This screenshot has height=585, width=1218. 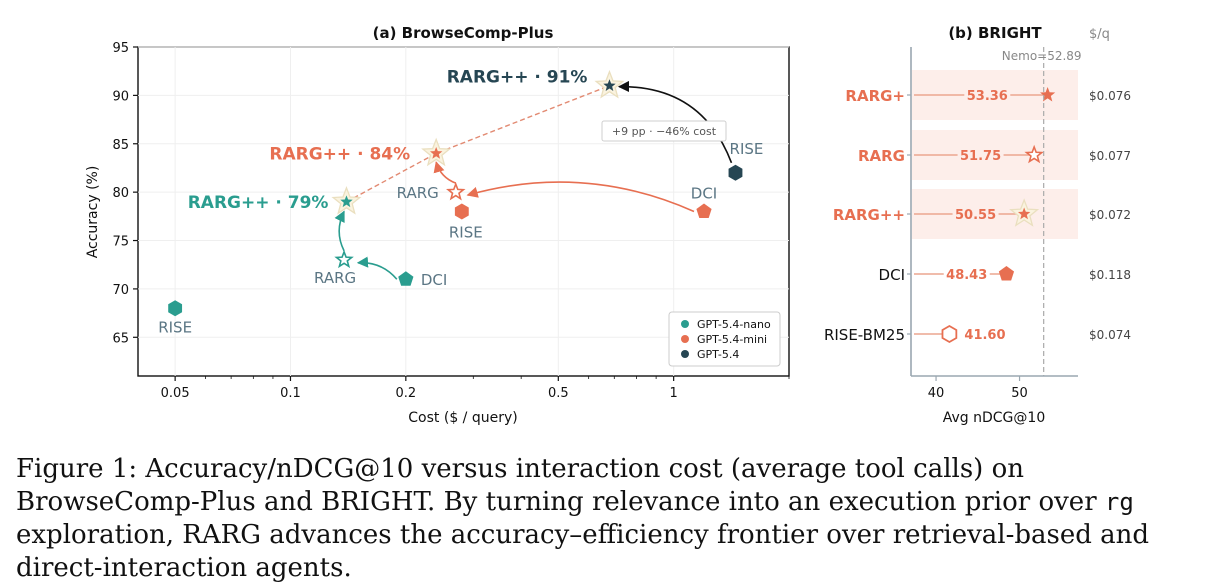 What do you see at coordinates (1110, 156) in the screenshot?
I see `row-cost-label: $0.077` at bounding box center [1110, 156].